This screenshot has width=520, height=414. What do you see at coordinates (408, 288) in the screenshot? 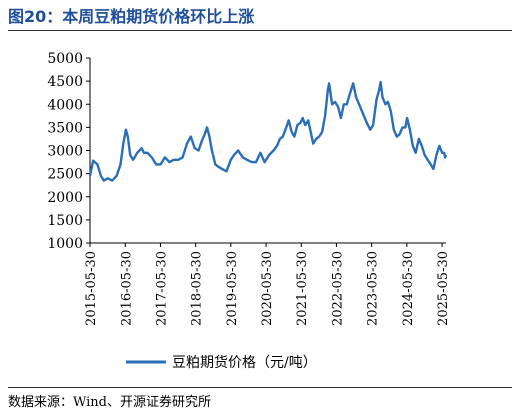
I see `x-tick-label: 2024-05-30` at bounding box center [408, 288].